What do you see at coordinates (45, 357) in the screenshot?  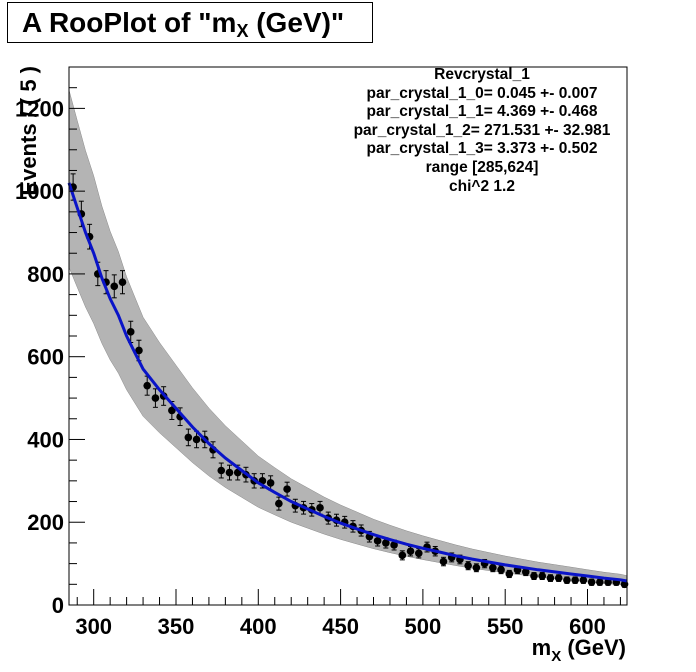 I see `y-tick-label: 600` at bounding box center [45, 357].